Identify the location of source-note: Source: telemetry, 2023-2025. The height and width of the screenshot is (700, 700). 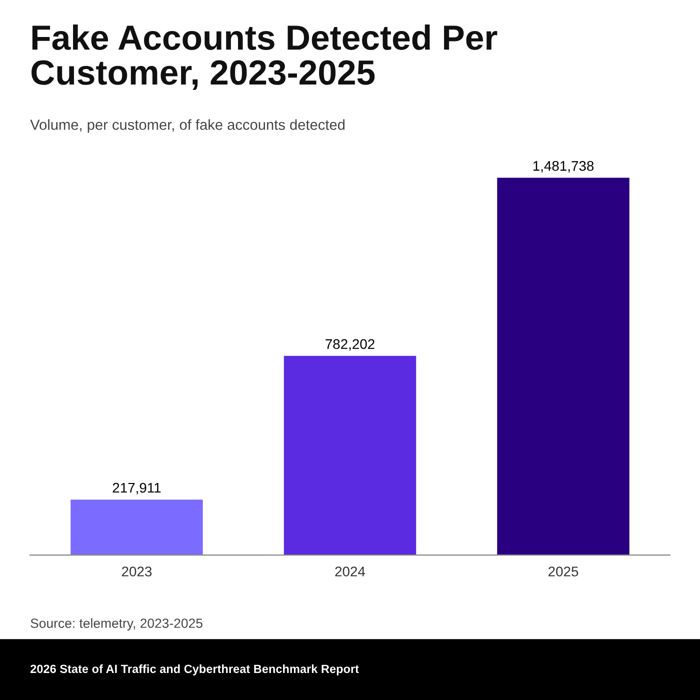
(116, 624).